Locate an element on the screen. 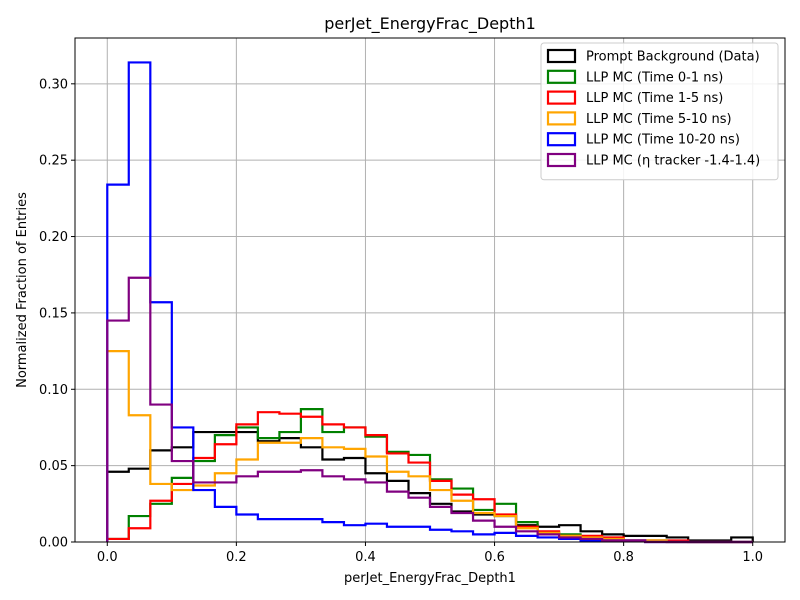 The image size is (800, 600). x-tick-label: 0.8 is located at coordinates (623, 557).